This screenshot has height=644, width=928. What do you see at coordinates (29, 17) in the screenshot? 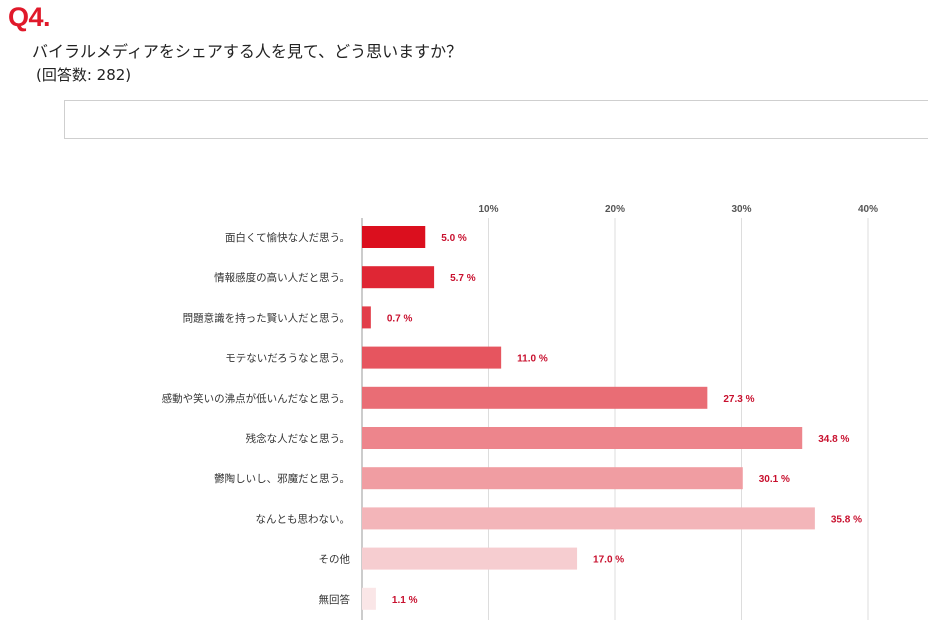
I see `question-number: Q4.` at bounding box center [29, 17].